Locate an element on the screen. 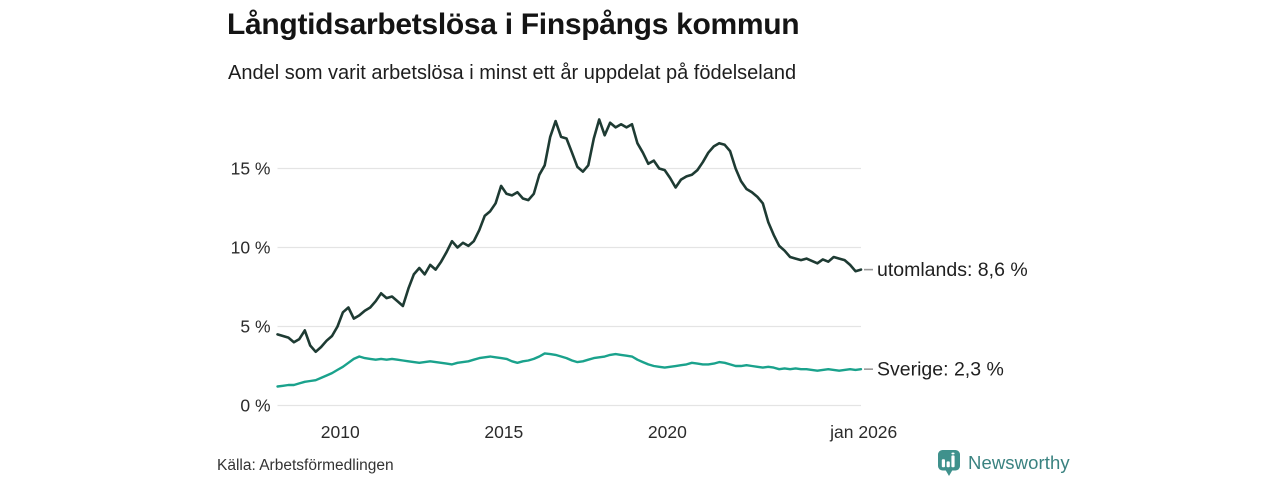 The height and width of the screenshot is (480, 1280). y-tick-label: 0 % is located at coordinates (255, 406).